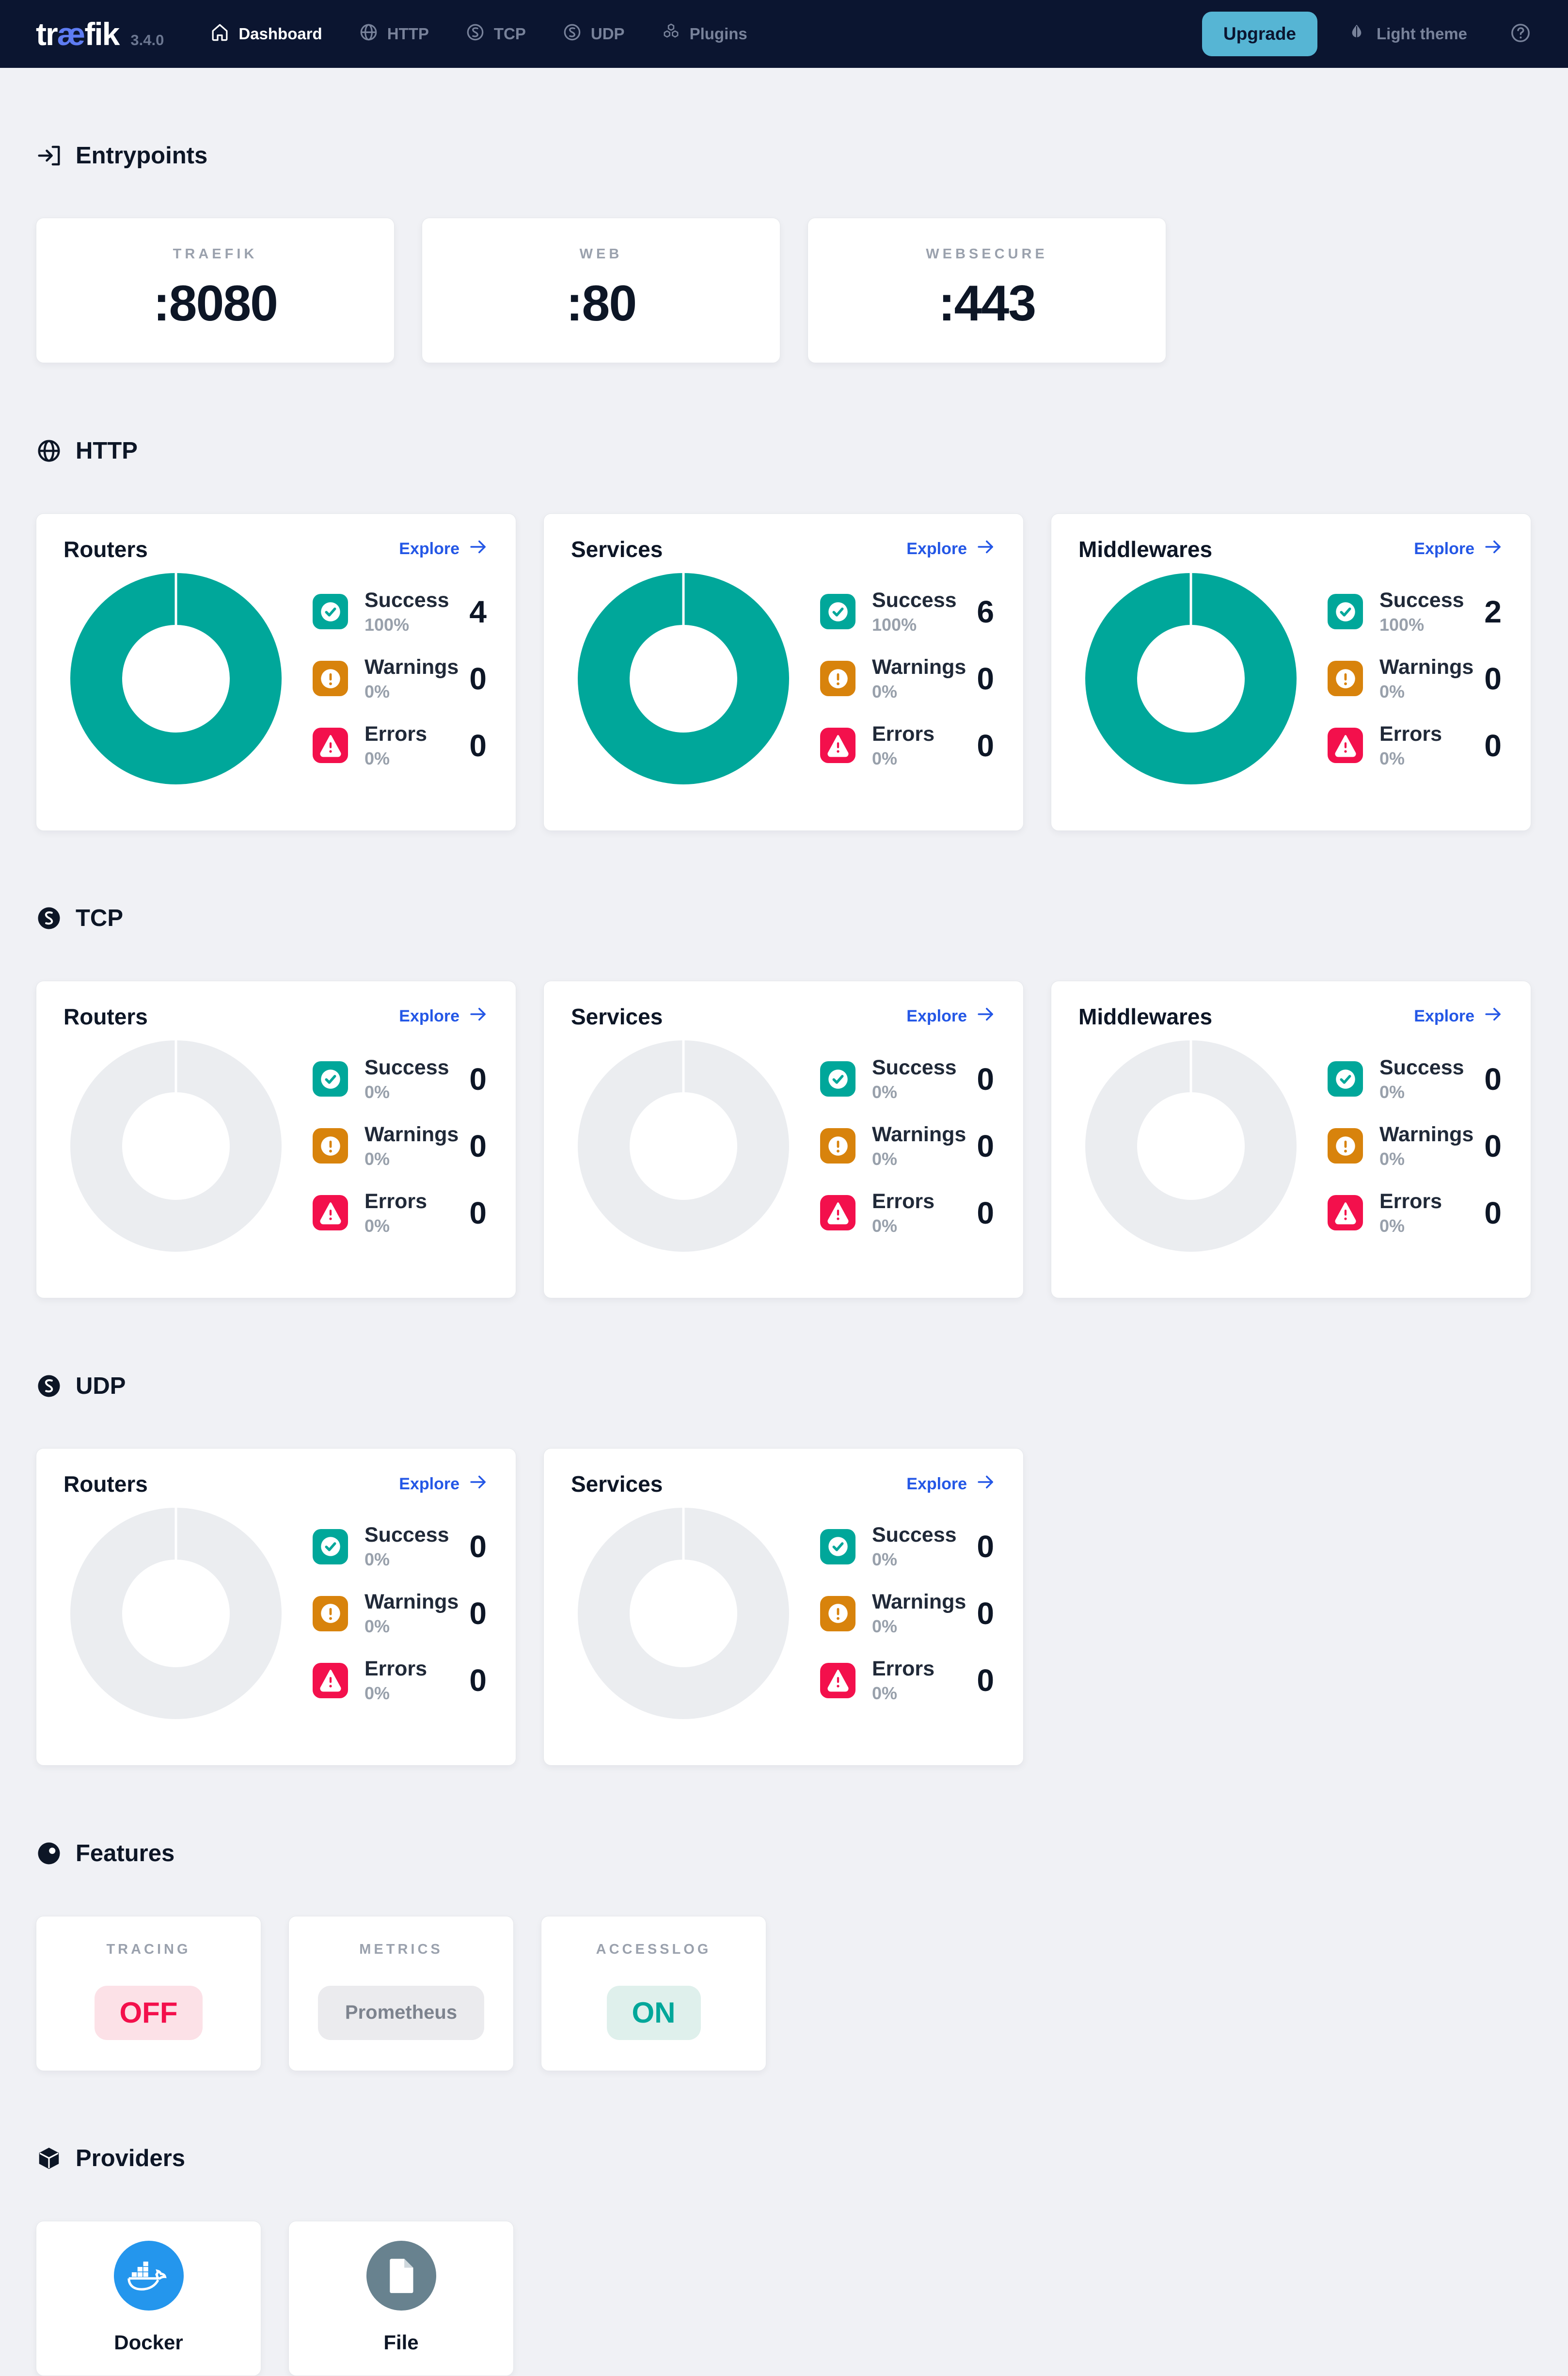 The height and width of the screenshot is (2376, 1568). Describe the element at coordinates (401, 2012) in the screenshot. I see `feature-status-badge: Prometheus` at that location.